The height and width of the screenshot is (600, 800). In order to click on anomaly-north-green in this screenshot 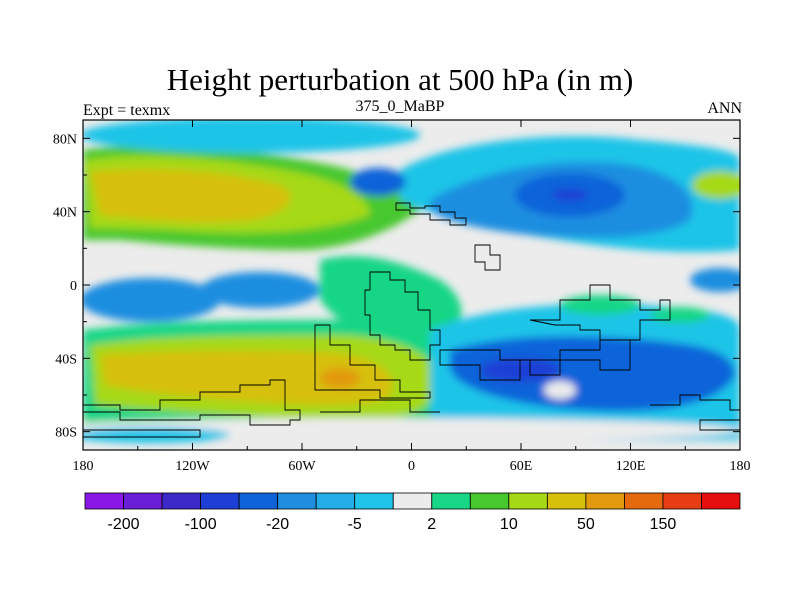, I will do `click(716, 185)`.